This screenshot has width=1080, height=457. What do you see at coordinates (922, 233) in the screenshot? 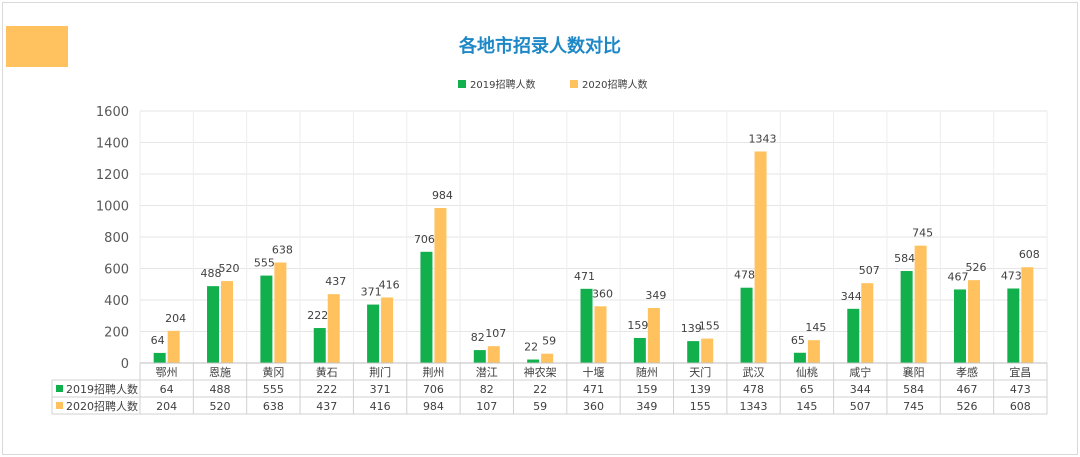
I see `data-label: 745` at bounding box center [922, 233].